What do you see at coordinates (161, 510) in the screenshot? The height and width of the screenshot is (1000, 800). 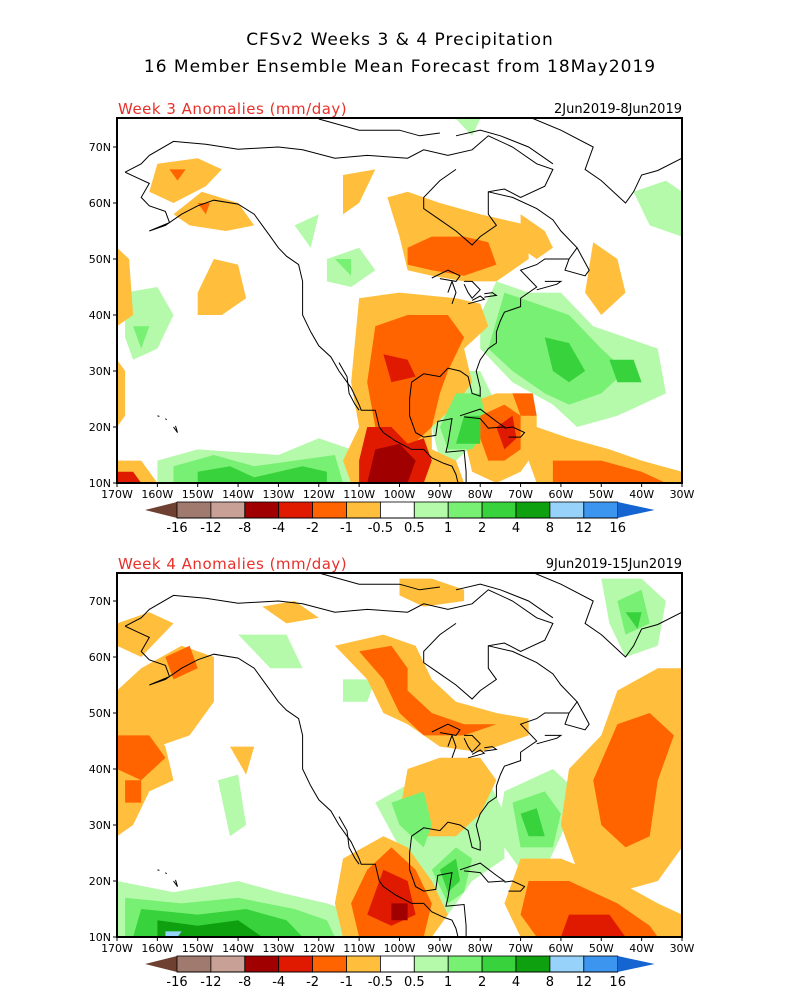 I see `colorbar-lower-arrow` at bounding box center [161, 510].